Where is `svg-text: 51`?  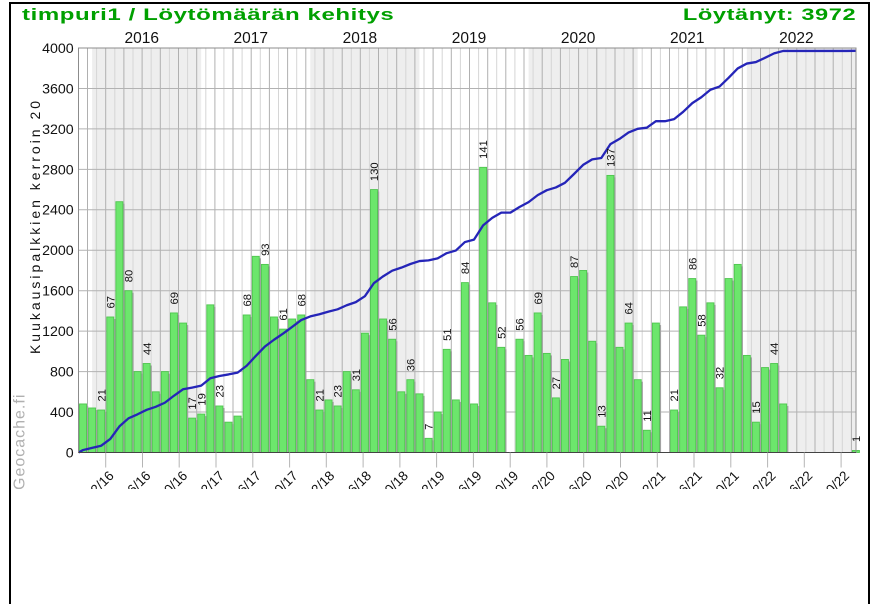 svg-text: 51 is located at coordinates (448, 334).